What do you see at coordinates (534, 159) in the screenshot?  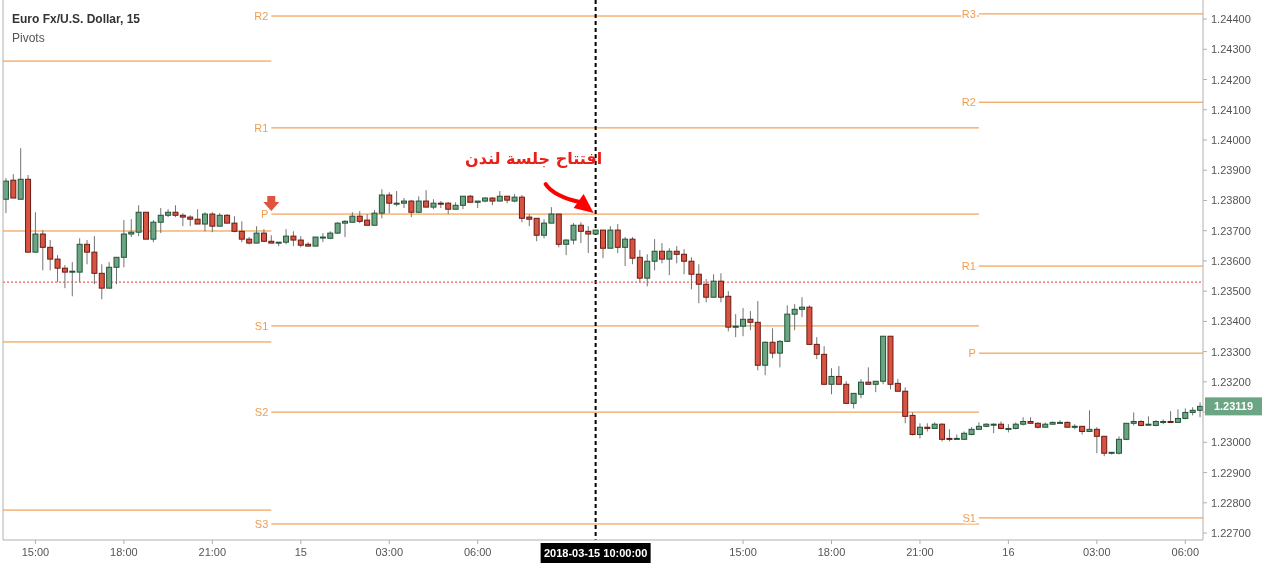 I see `annotation: افتتاح جلسة لندن` at bounding box center [534, 159].